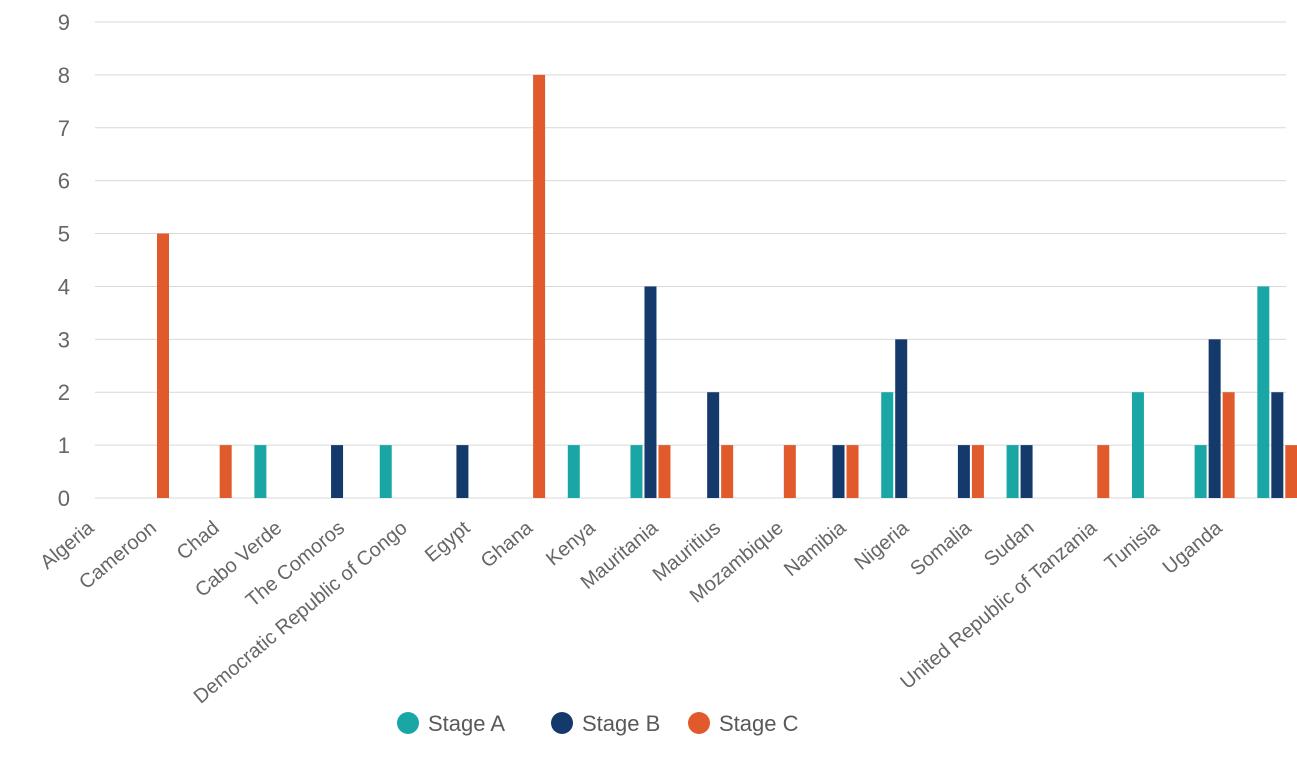 The height and width of the screenshot is (773, 1297). I want to click on y-tick-label: 5, so click(64, 234).